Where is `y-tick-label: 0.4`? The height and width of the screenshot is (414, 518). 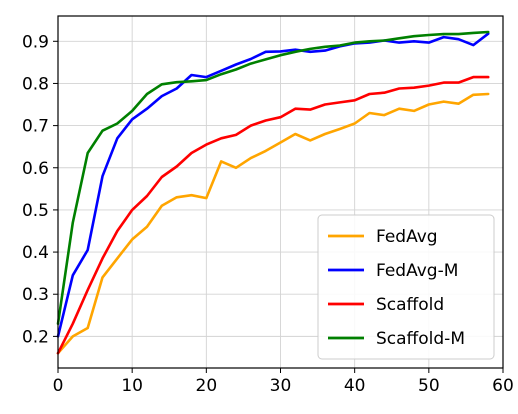
y-tick-label: 0.4 is located at coordinates (35, 253).